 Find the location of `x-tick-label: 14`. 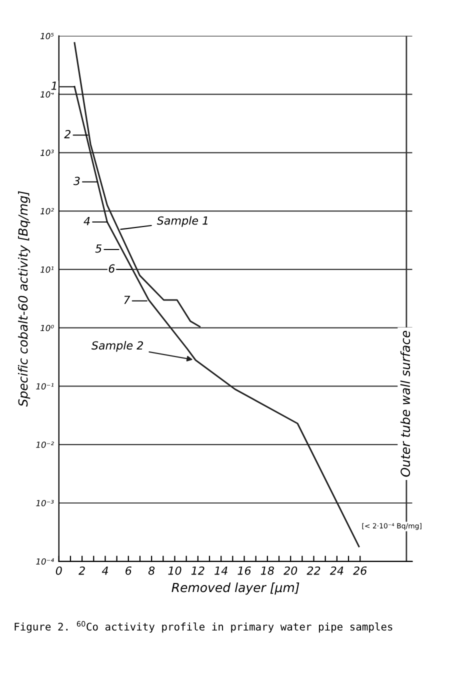

x-tick-label: 14 is located at coordinates (221, 570).